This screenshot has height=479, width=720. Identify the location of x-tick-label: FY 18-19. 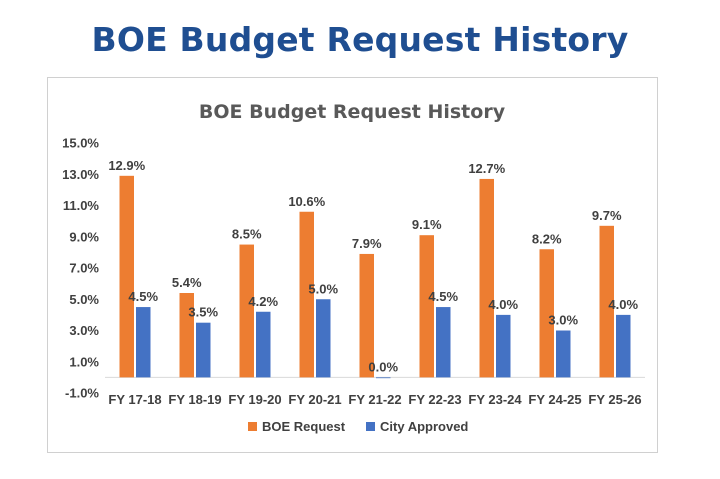
(194, 399).